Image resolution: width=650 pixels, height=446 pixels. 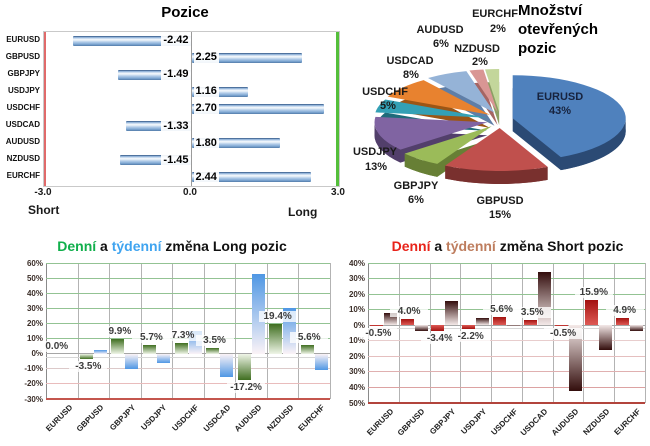 I want to click on position-bar-AUDUSD, so click(x=235, y=143).